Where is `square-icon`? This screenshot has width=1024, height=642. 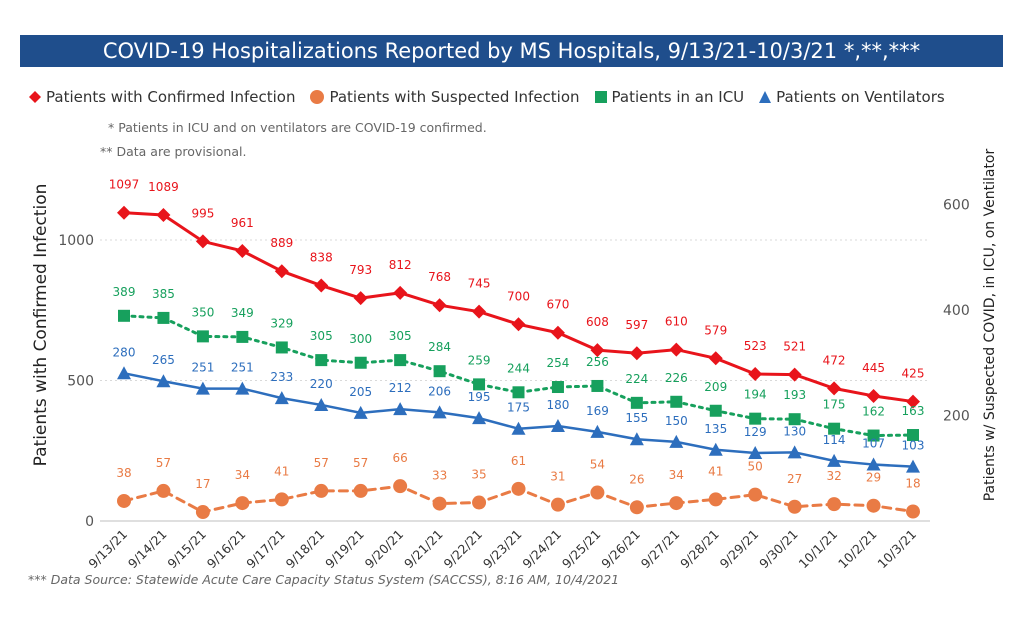
square-icon is located at coordinates (600, 97).